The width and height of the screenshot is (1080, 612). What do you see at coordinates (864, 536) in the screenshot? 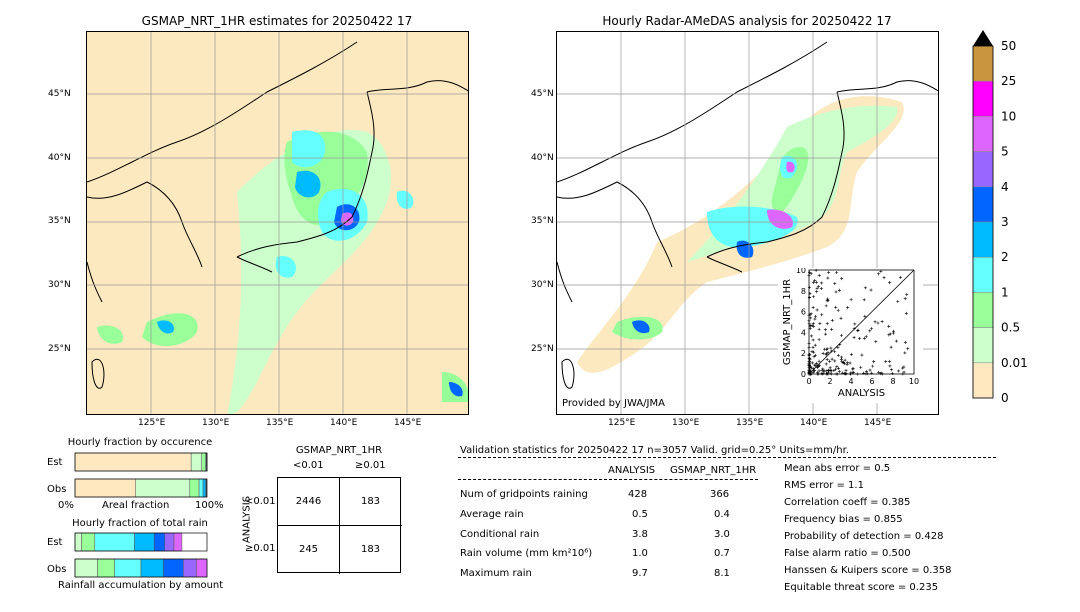
I see `score-line: Probability of detection = 0.428` at bounding box center [864, 536].